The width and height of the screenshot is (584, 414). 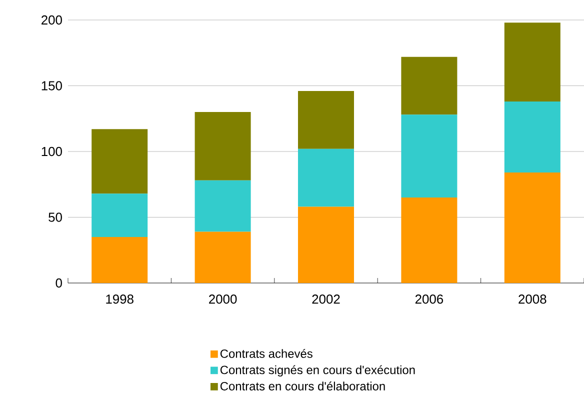 What do you see at coordinates (59, 283) in the screenshot?
I see `y-tick-label: 0` at bounding box center [59, 283].